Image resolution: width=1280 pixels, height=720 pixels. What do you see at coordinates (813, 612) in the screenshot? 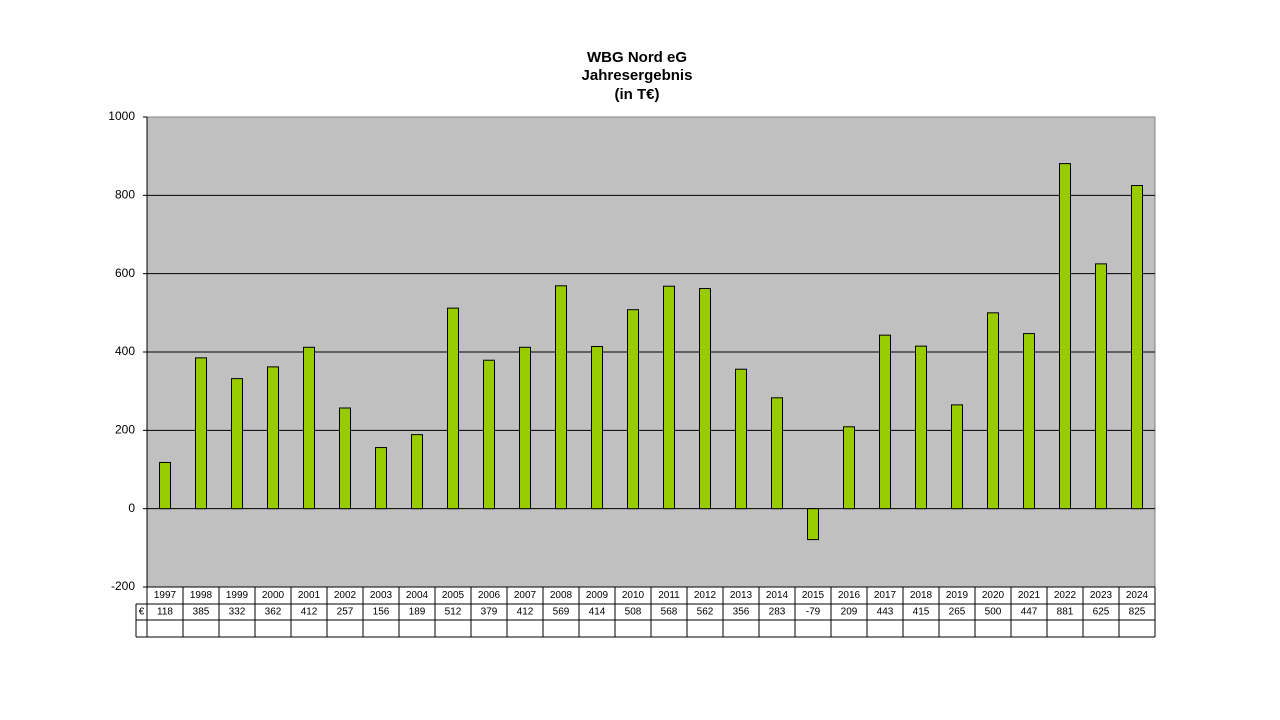
I see `table-value: -79` at bounding box center [813, 612].